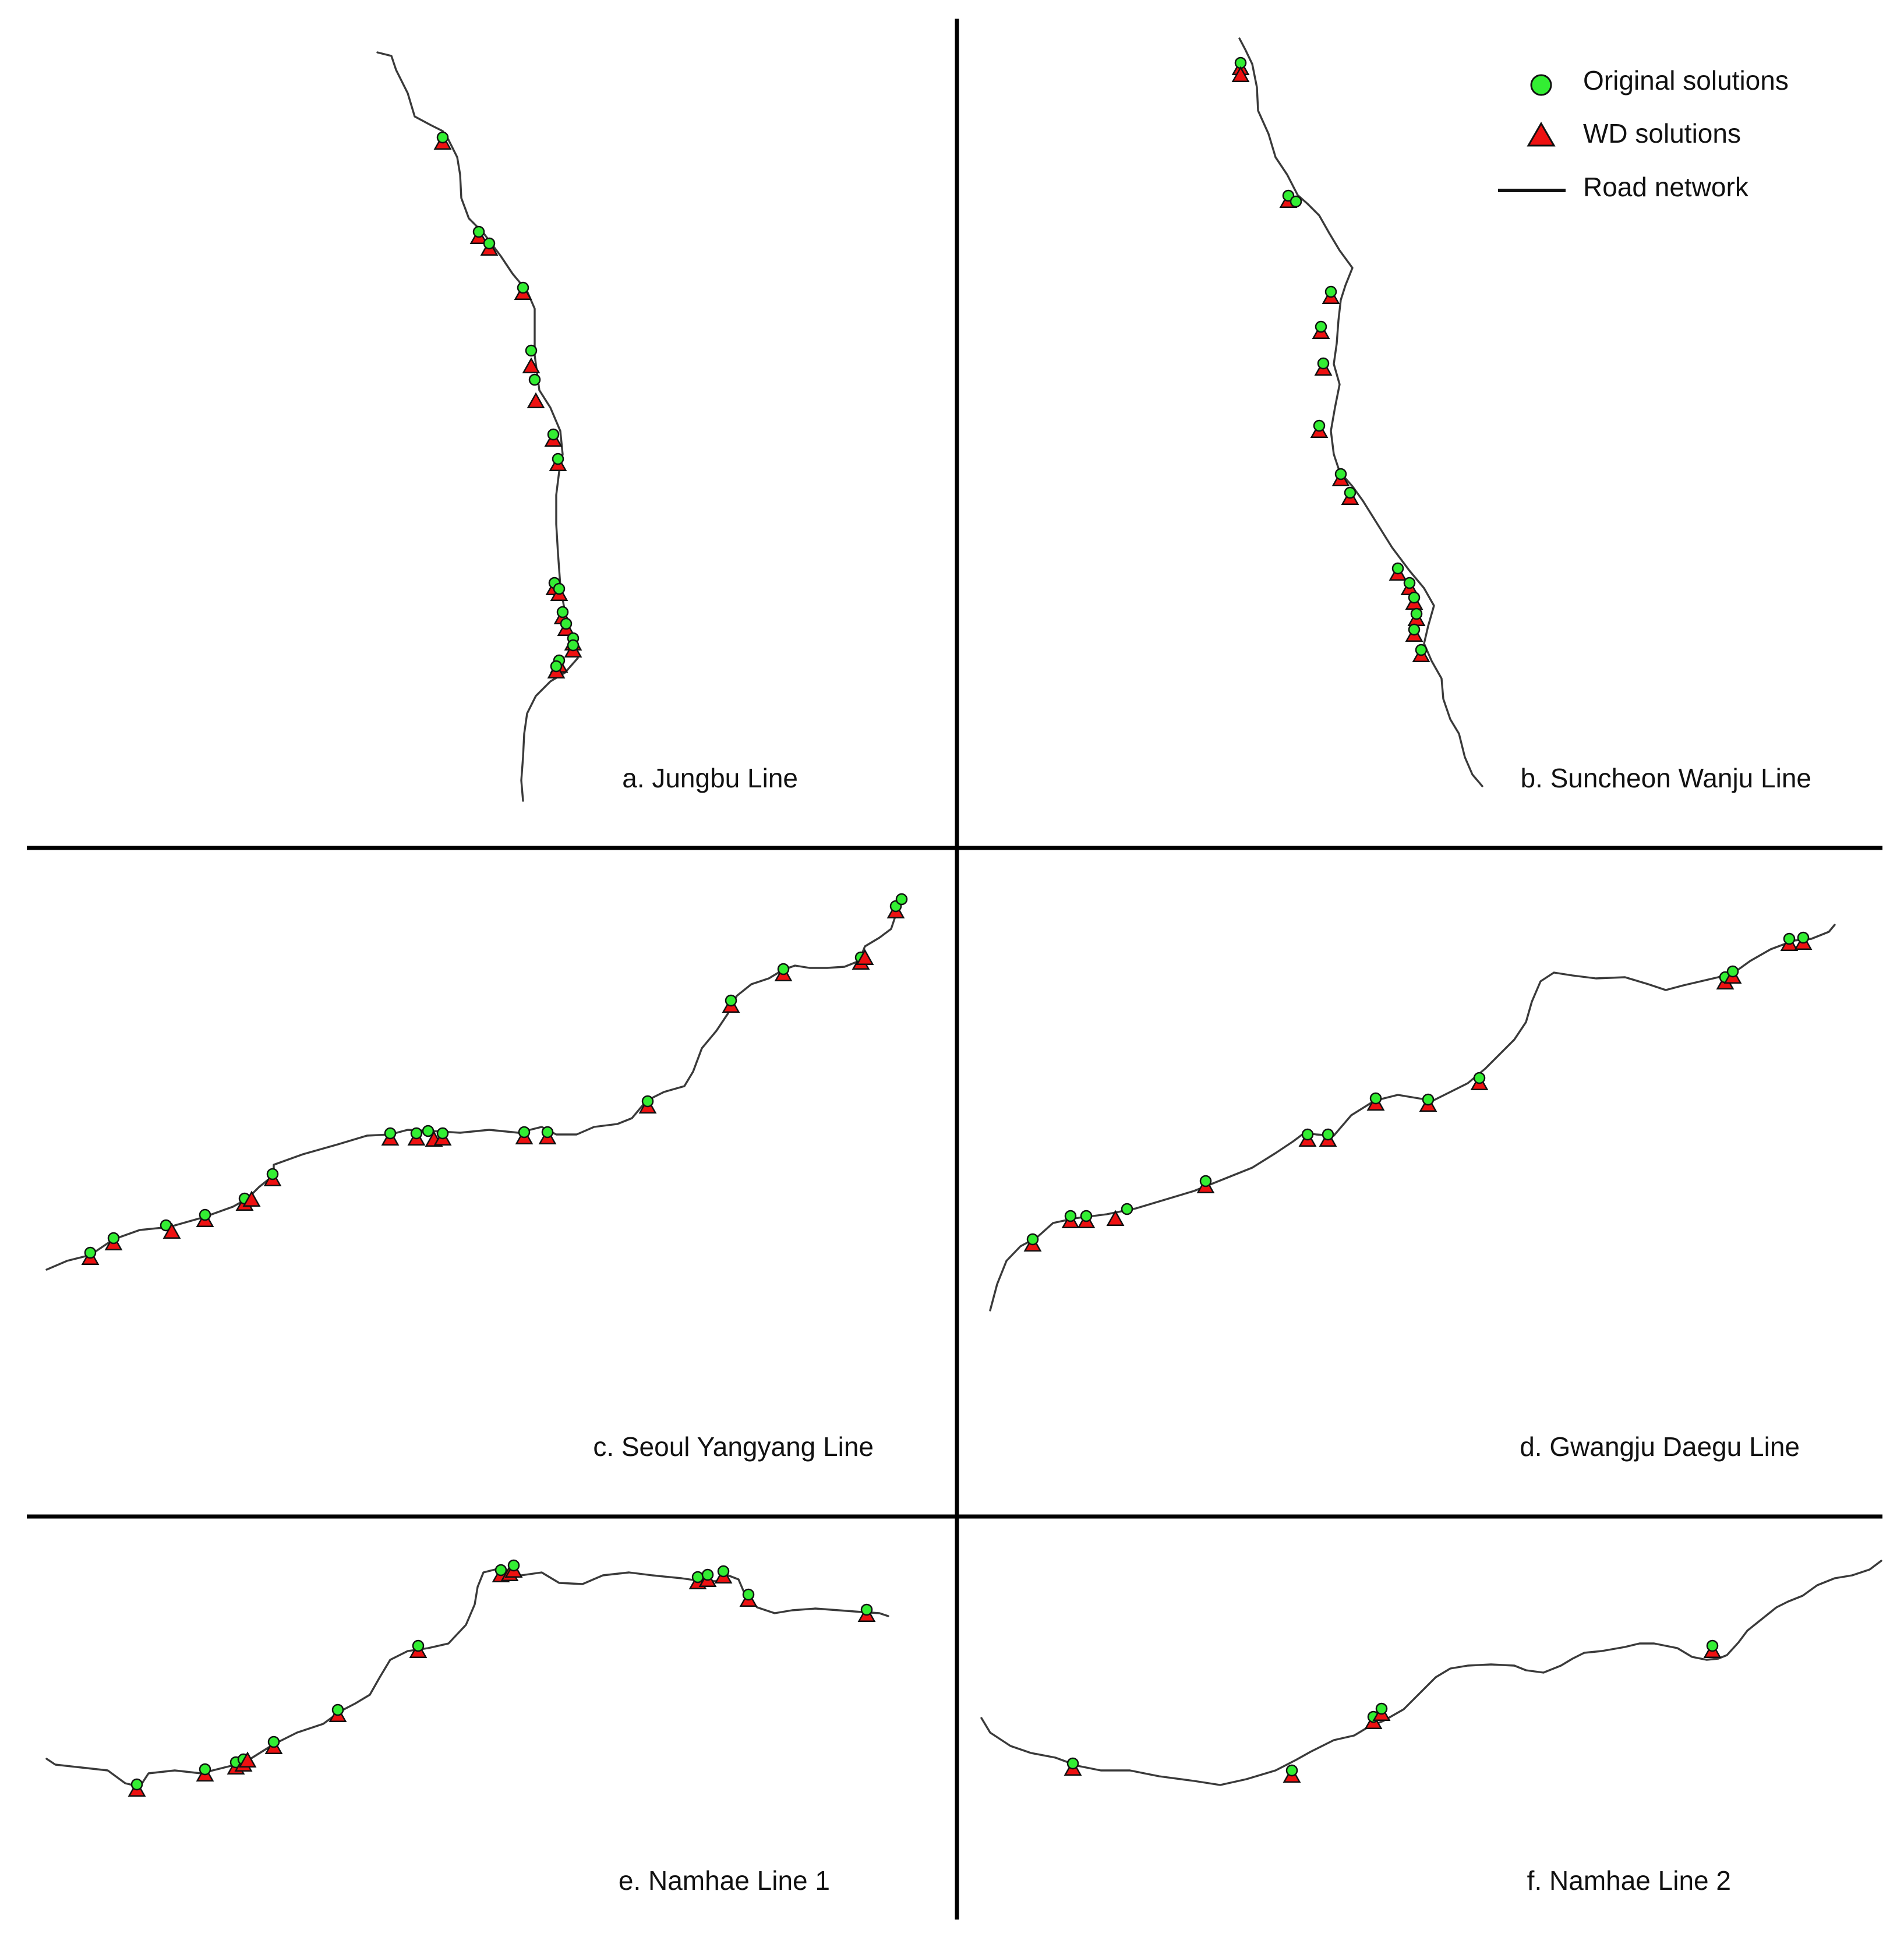 The image size is (1904, 1937). I want to click on panel-label: f. Namhae Line 2, so click(1629, 1880).